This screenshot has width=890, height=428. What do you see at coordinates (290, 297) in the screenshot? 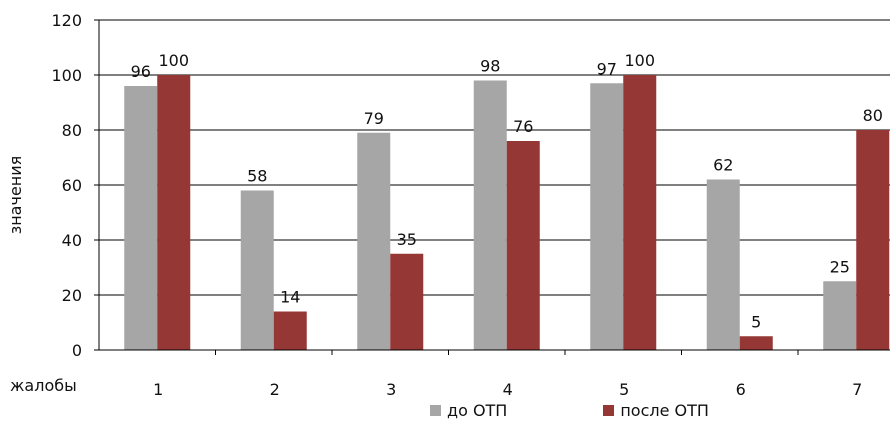
I see `data-label: 14` at bounding box center [290, 297].